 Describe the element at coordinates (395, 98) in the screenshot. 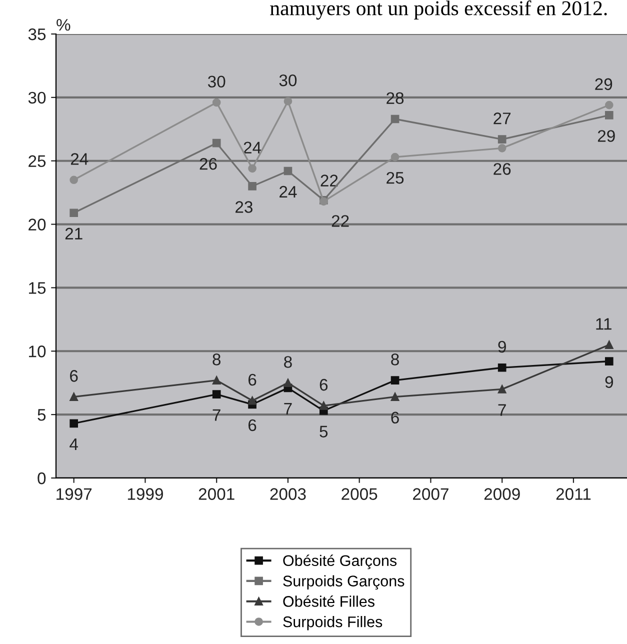

I see `data-label: 28` at that location.